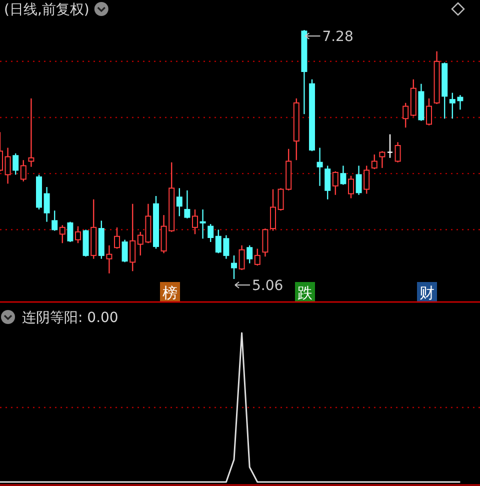 The height and width of the screenshot is (486, 480). What do you see at coordinates (305, 293) in the screenshot?
I see `text: 跌` at bounding box center [305, 293].